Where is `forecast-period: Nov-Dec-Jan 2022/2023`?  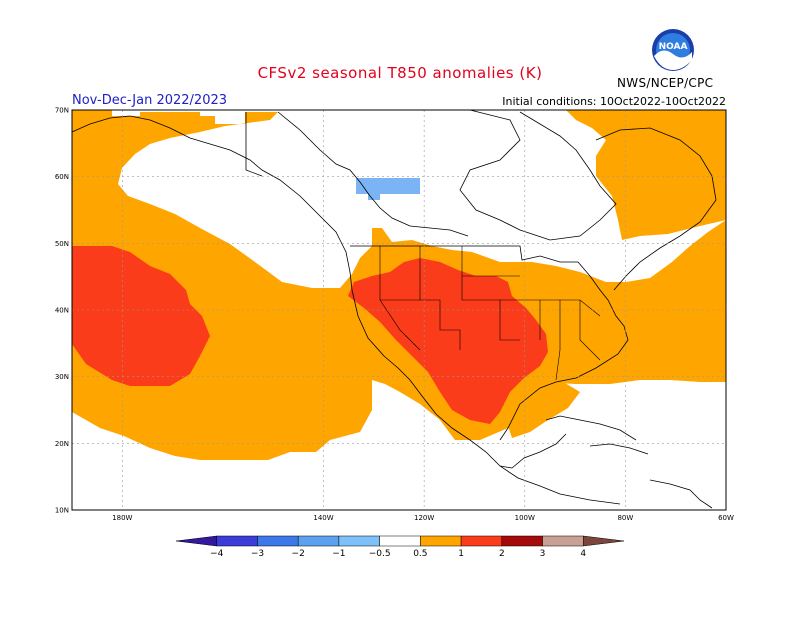
forecast-period: Nov-Dec-Jan 2022/2023 is located at coordinates (150, 100).